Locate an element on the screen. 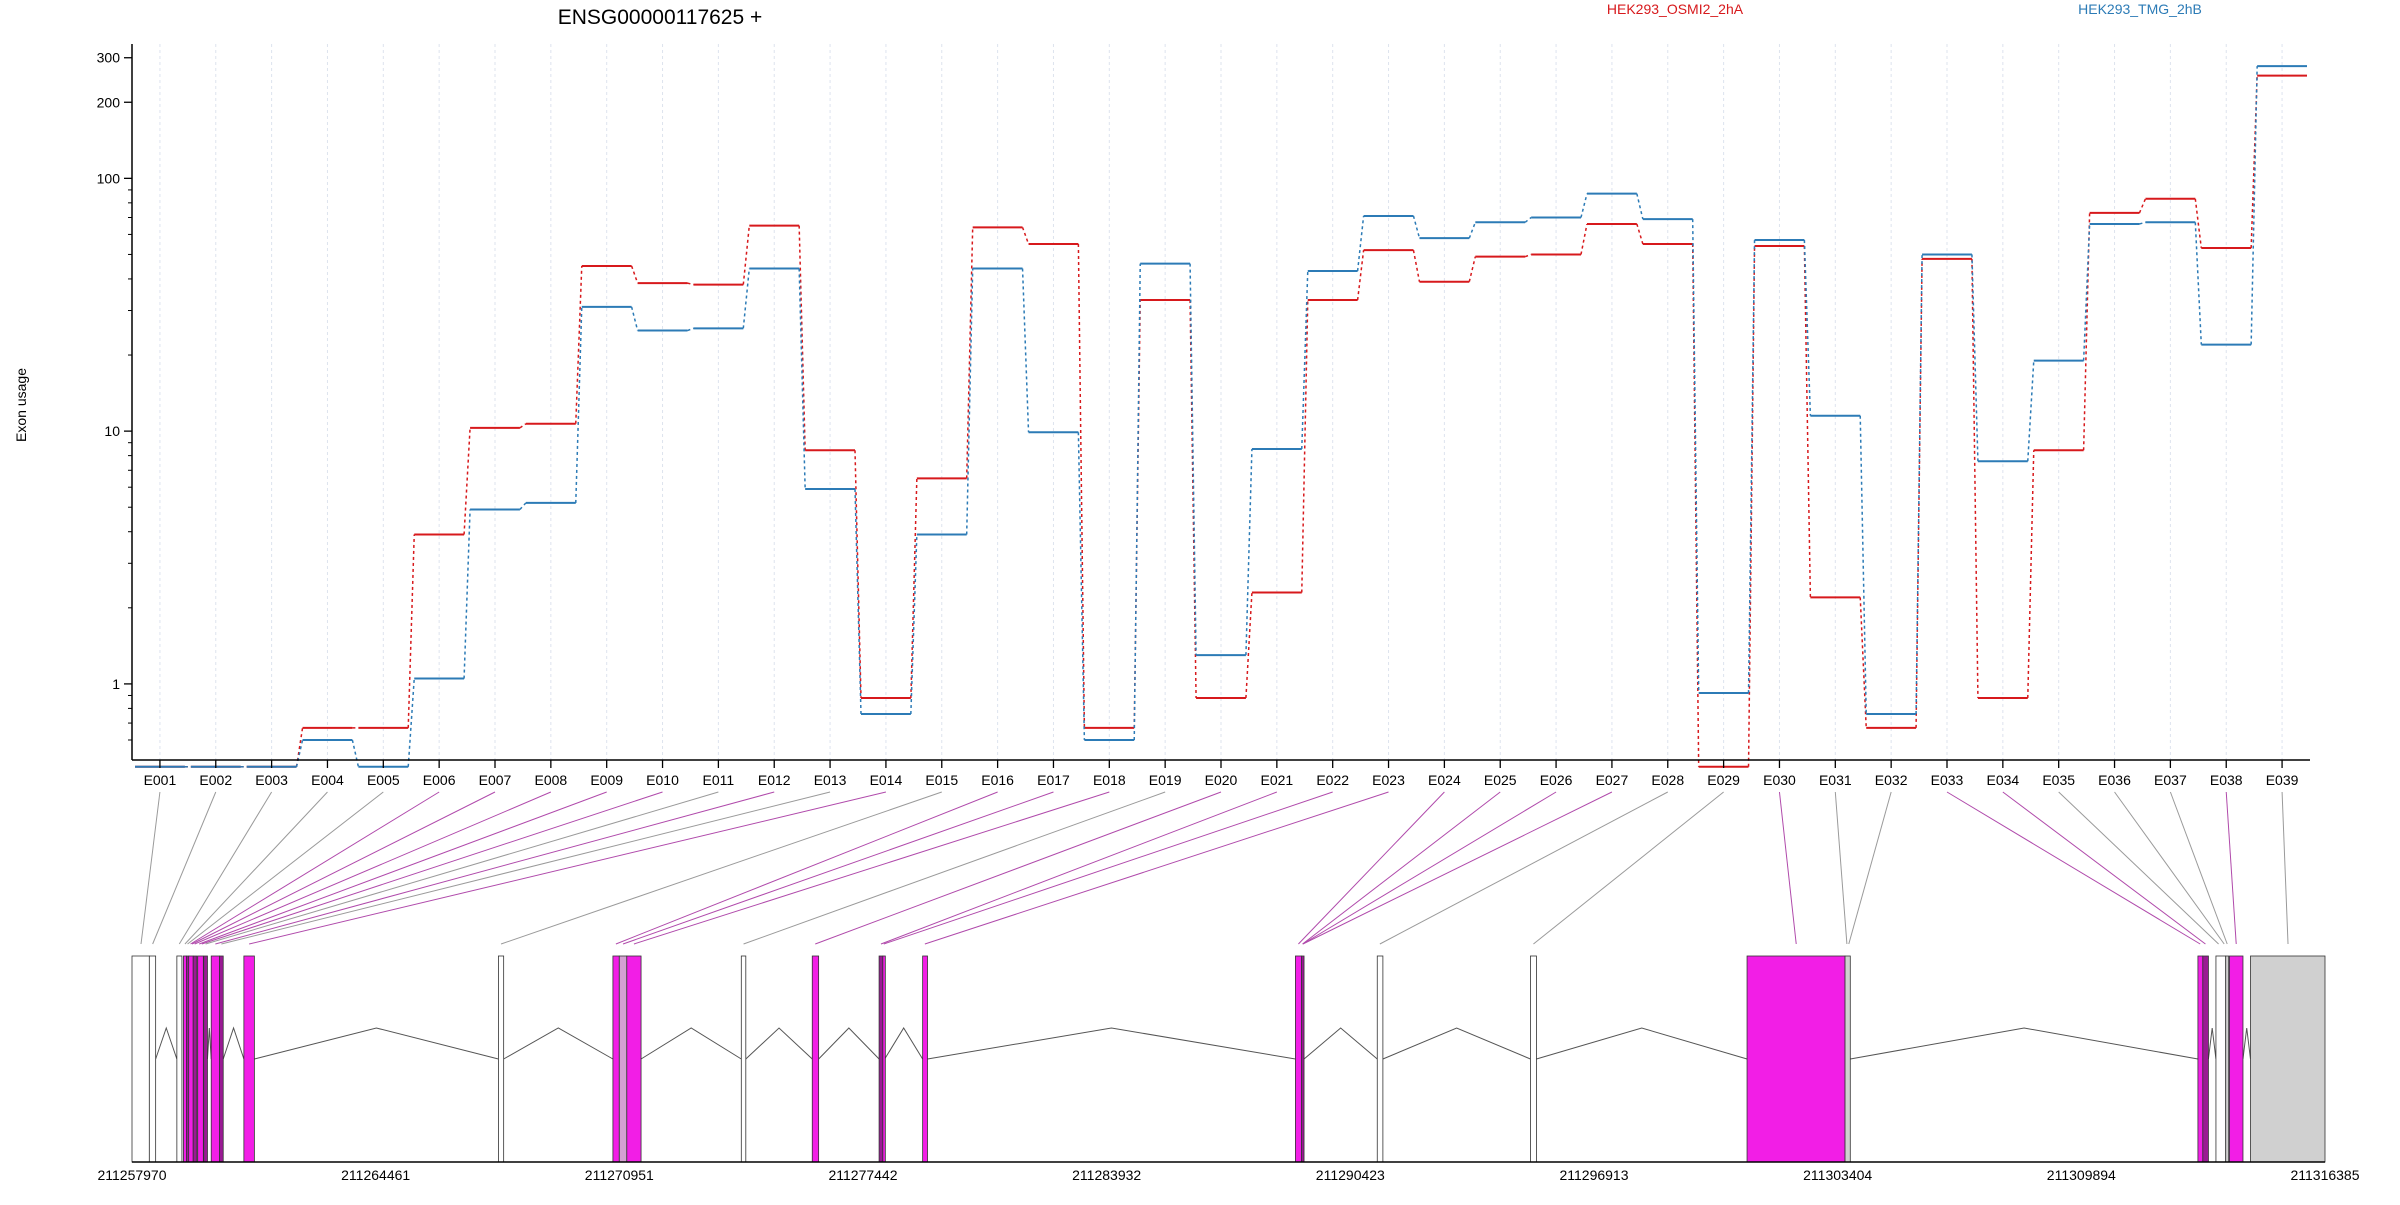 Image resolution: width=2400 pixels, height=1205 pixels. x-tick-label: E008 is located at coordinates (550, 780).